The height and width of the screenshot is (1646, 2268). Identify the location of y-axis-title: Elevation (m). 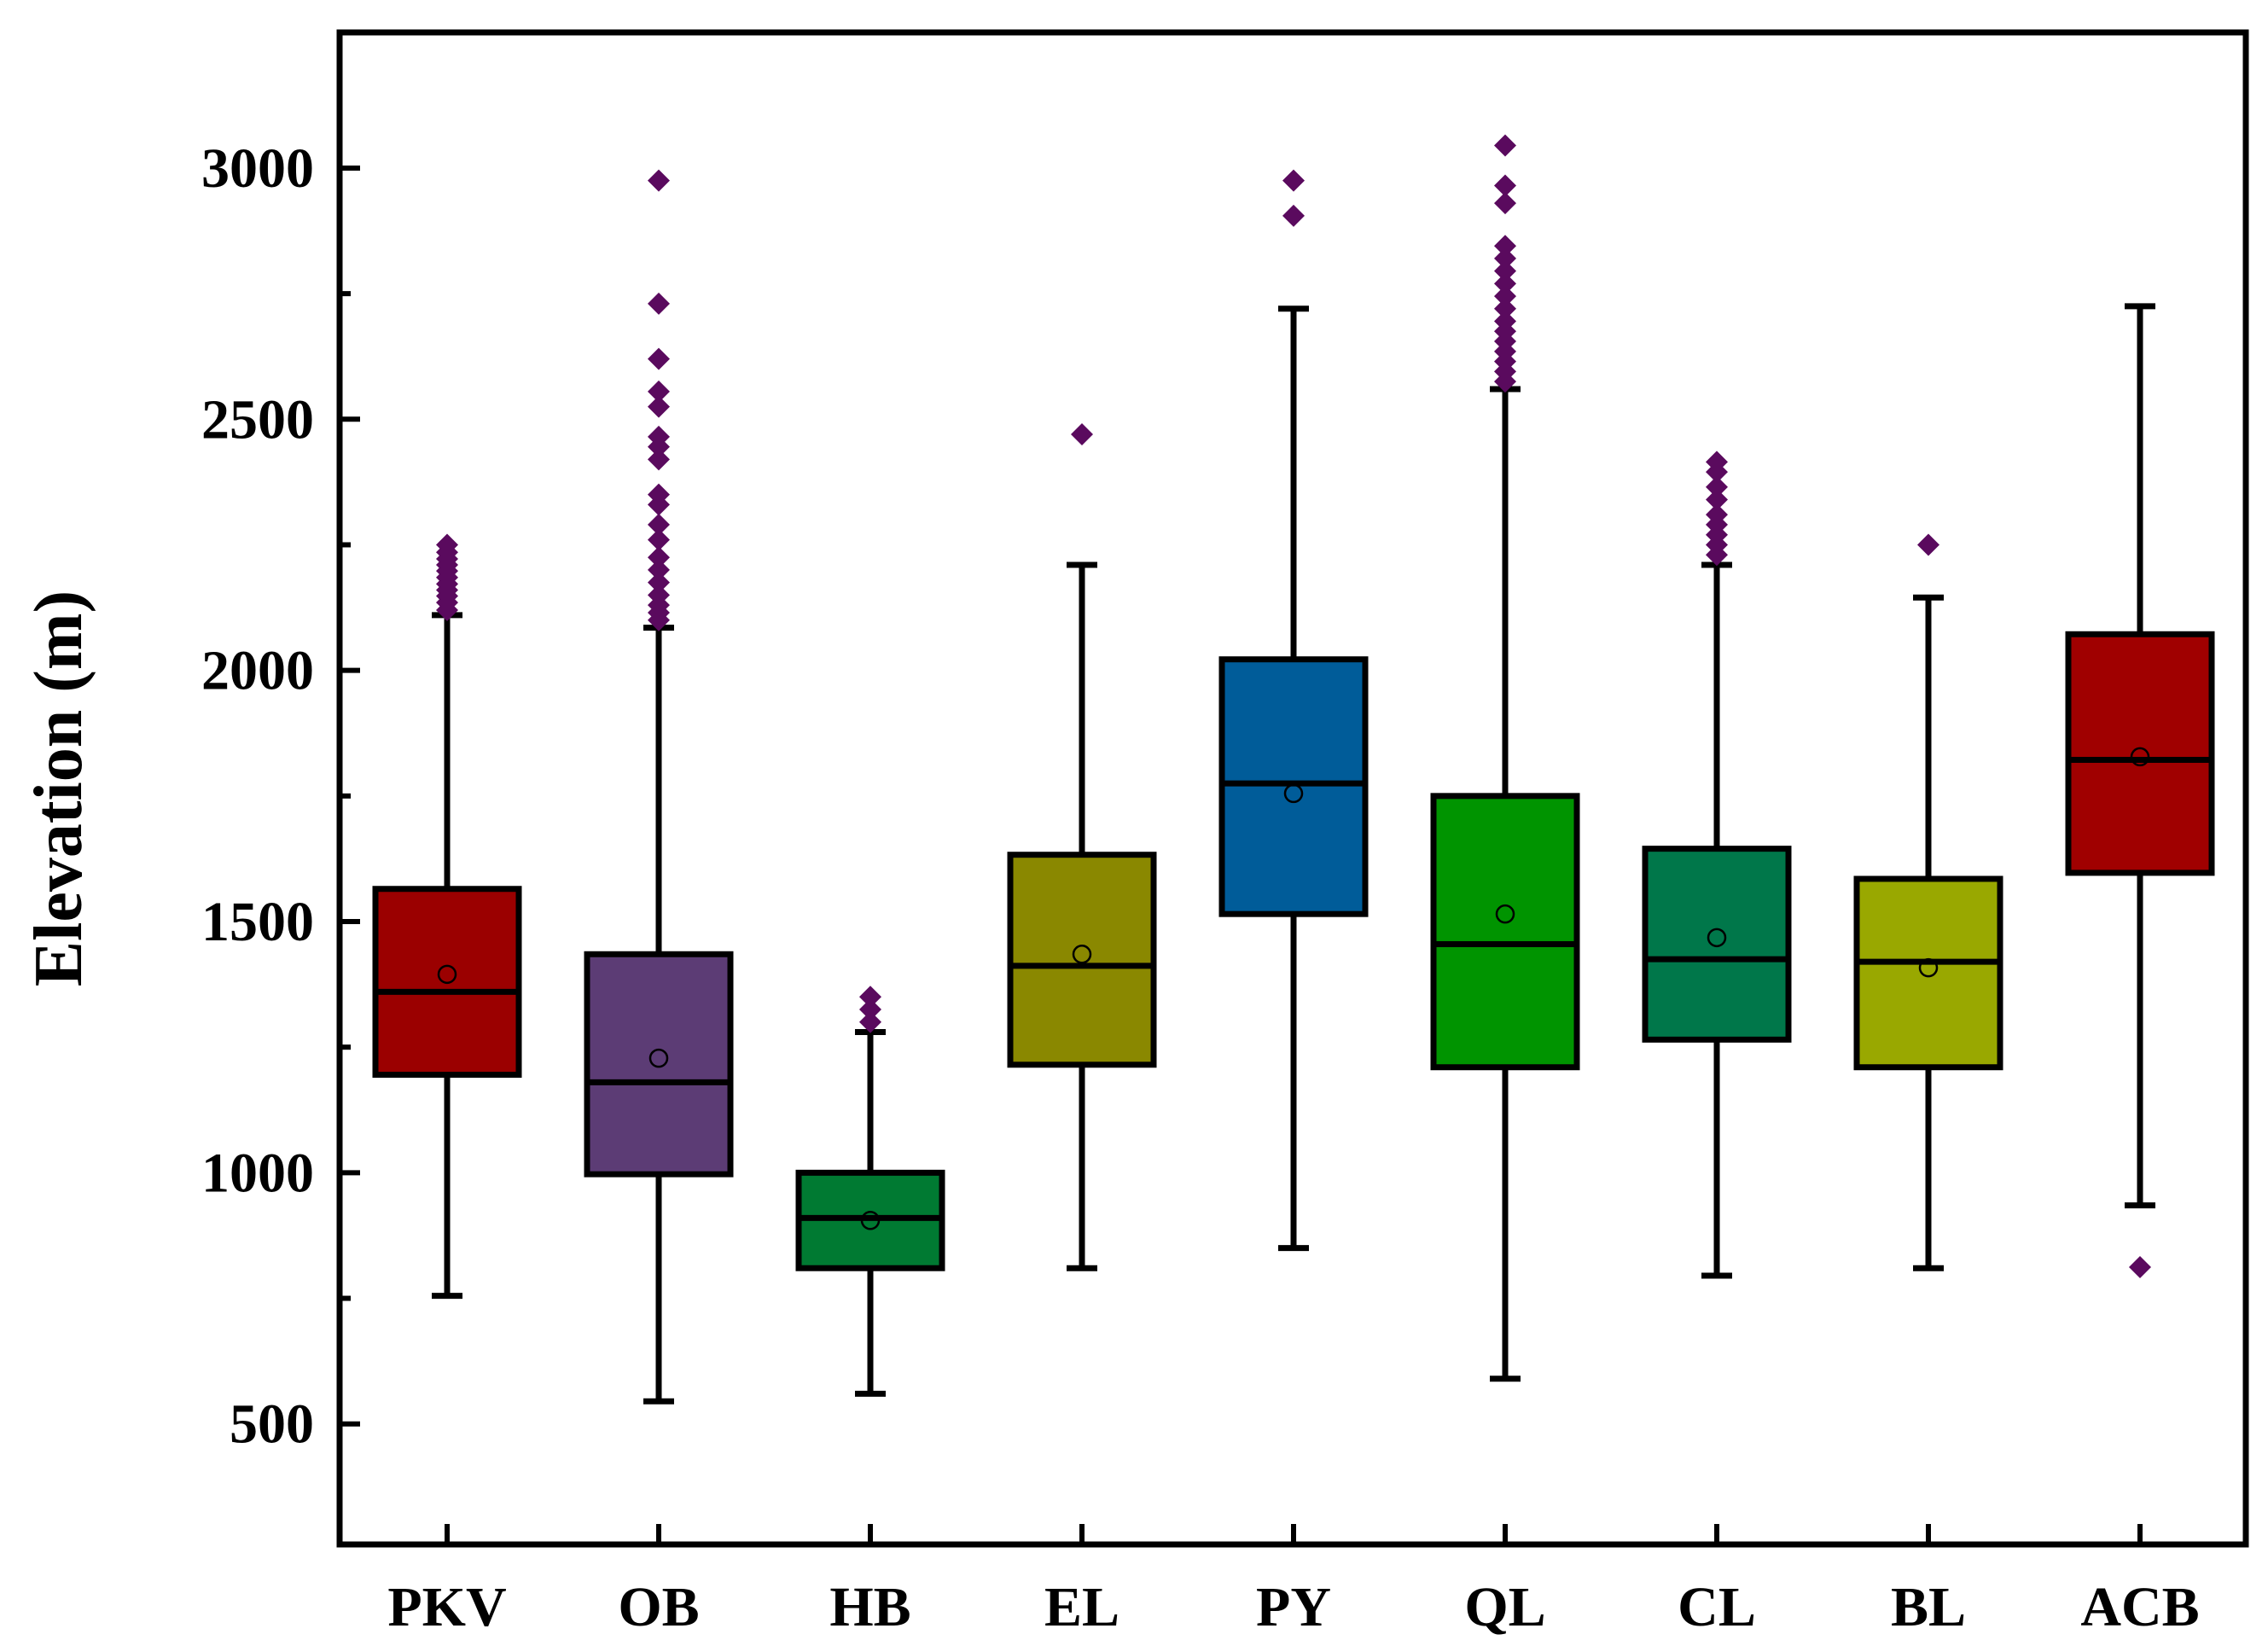
(58, 788).